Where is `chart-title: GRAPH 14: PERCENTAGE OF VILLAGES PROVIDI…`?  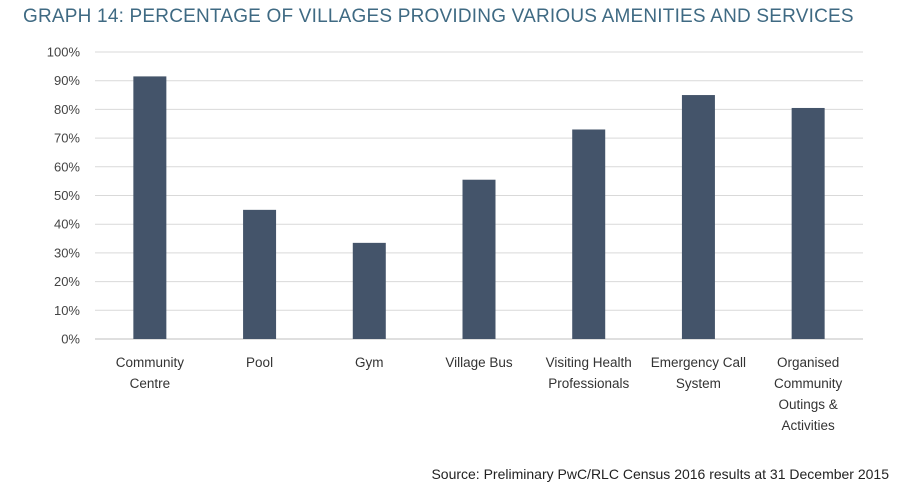 chart-title: GRAPH 14: PERCENTAGE OF VILLAGES PROVIDI… is located at coordinates (438, 16).